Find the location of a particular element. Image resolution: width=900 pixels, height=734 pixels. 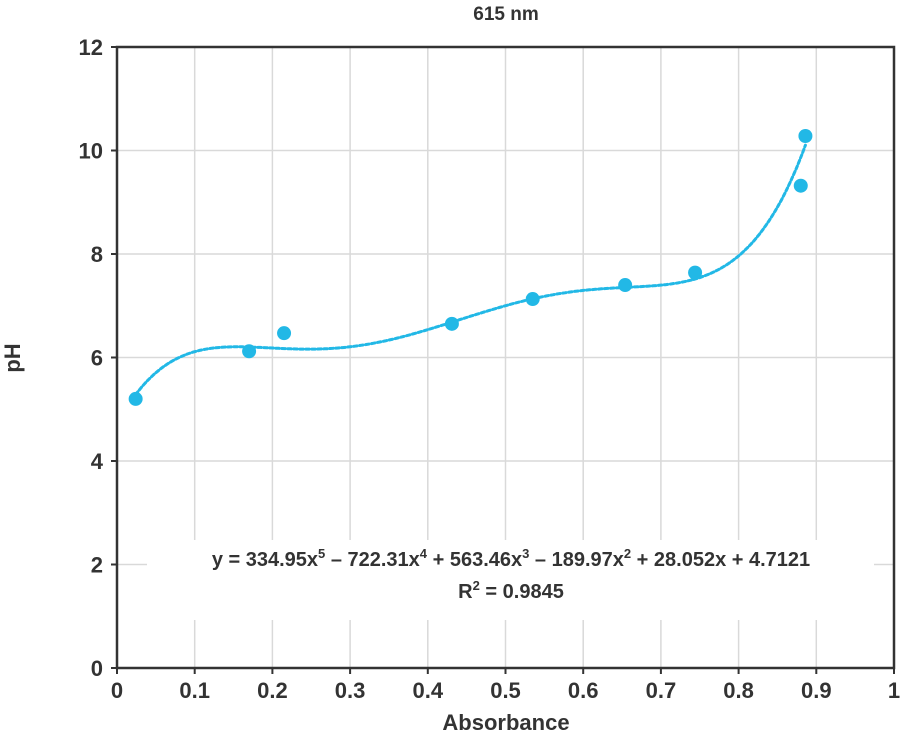

equation-part: + 28.052x + 4.7121 is located at coordinates (720, 560).